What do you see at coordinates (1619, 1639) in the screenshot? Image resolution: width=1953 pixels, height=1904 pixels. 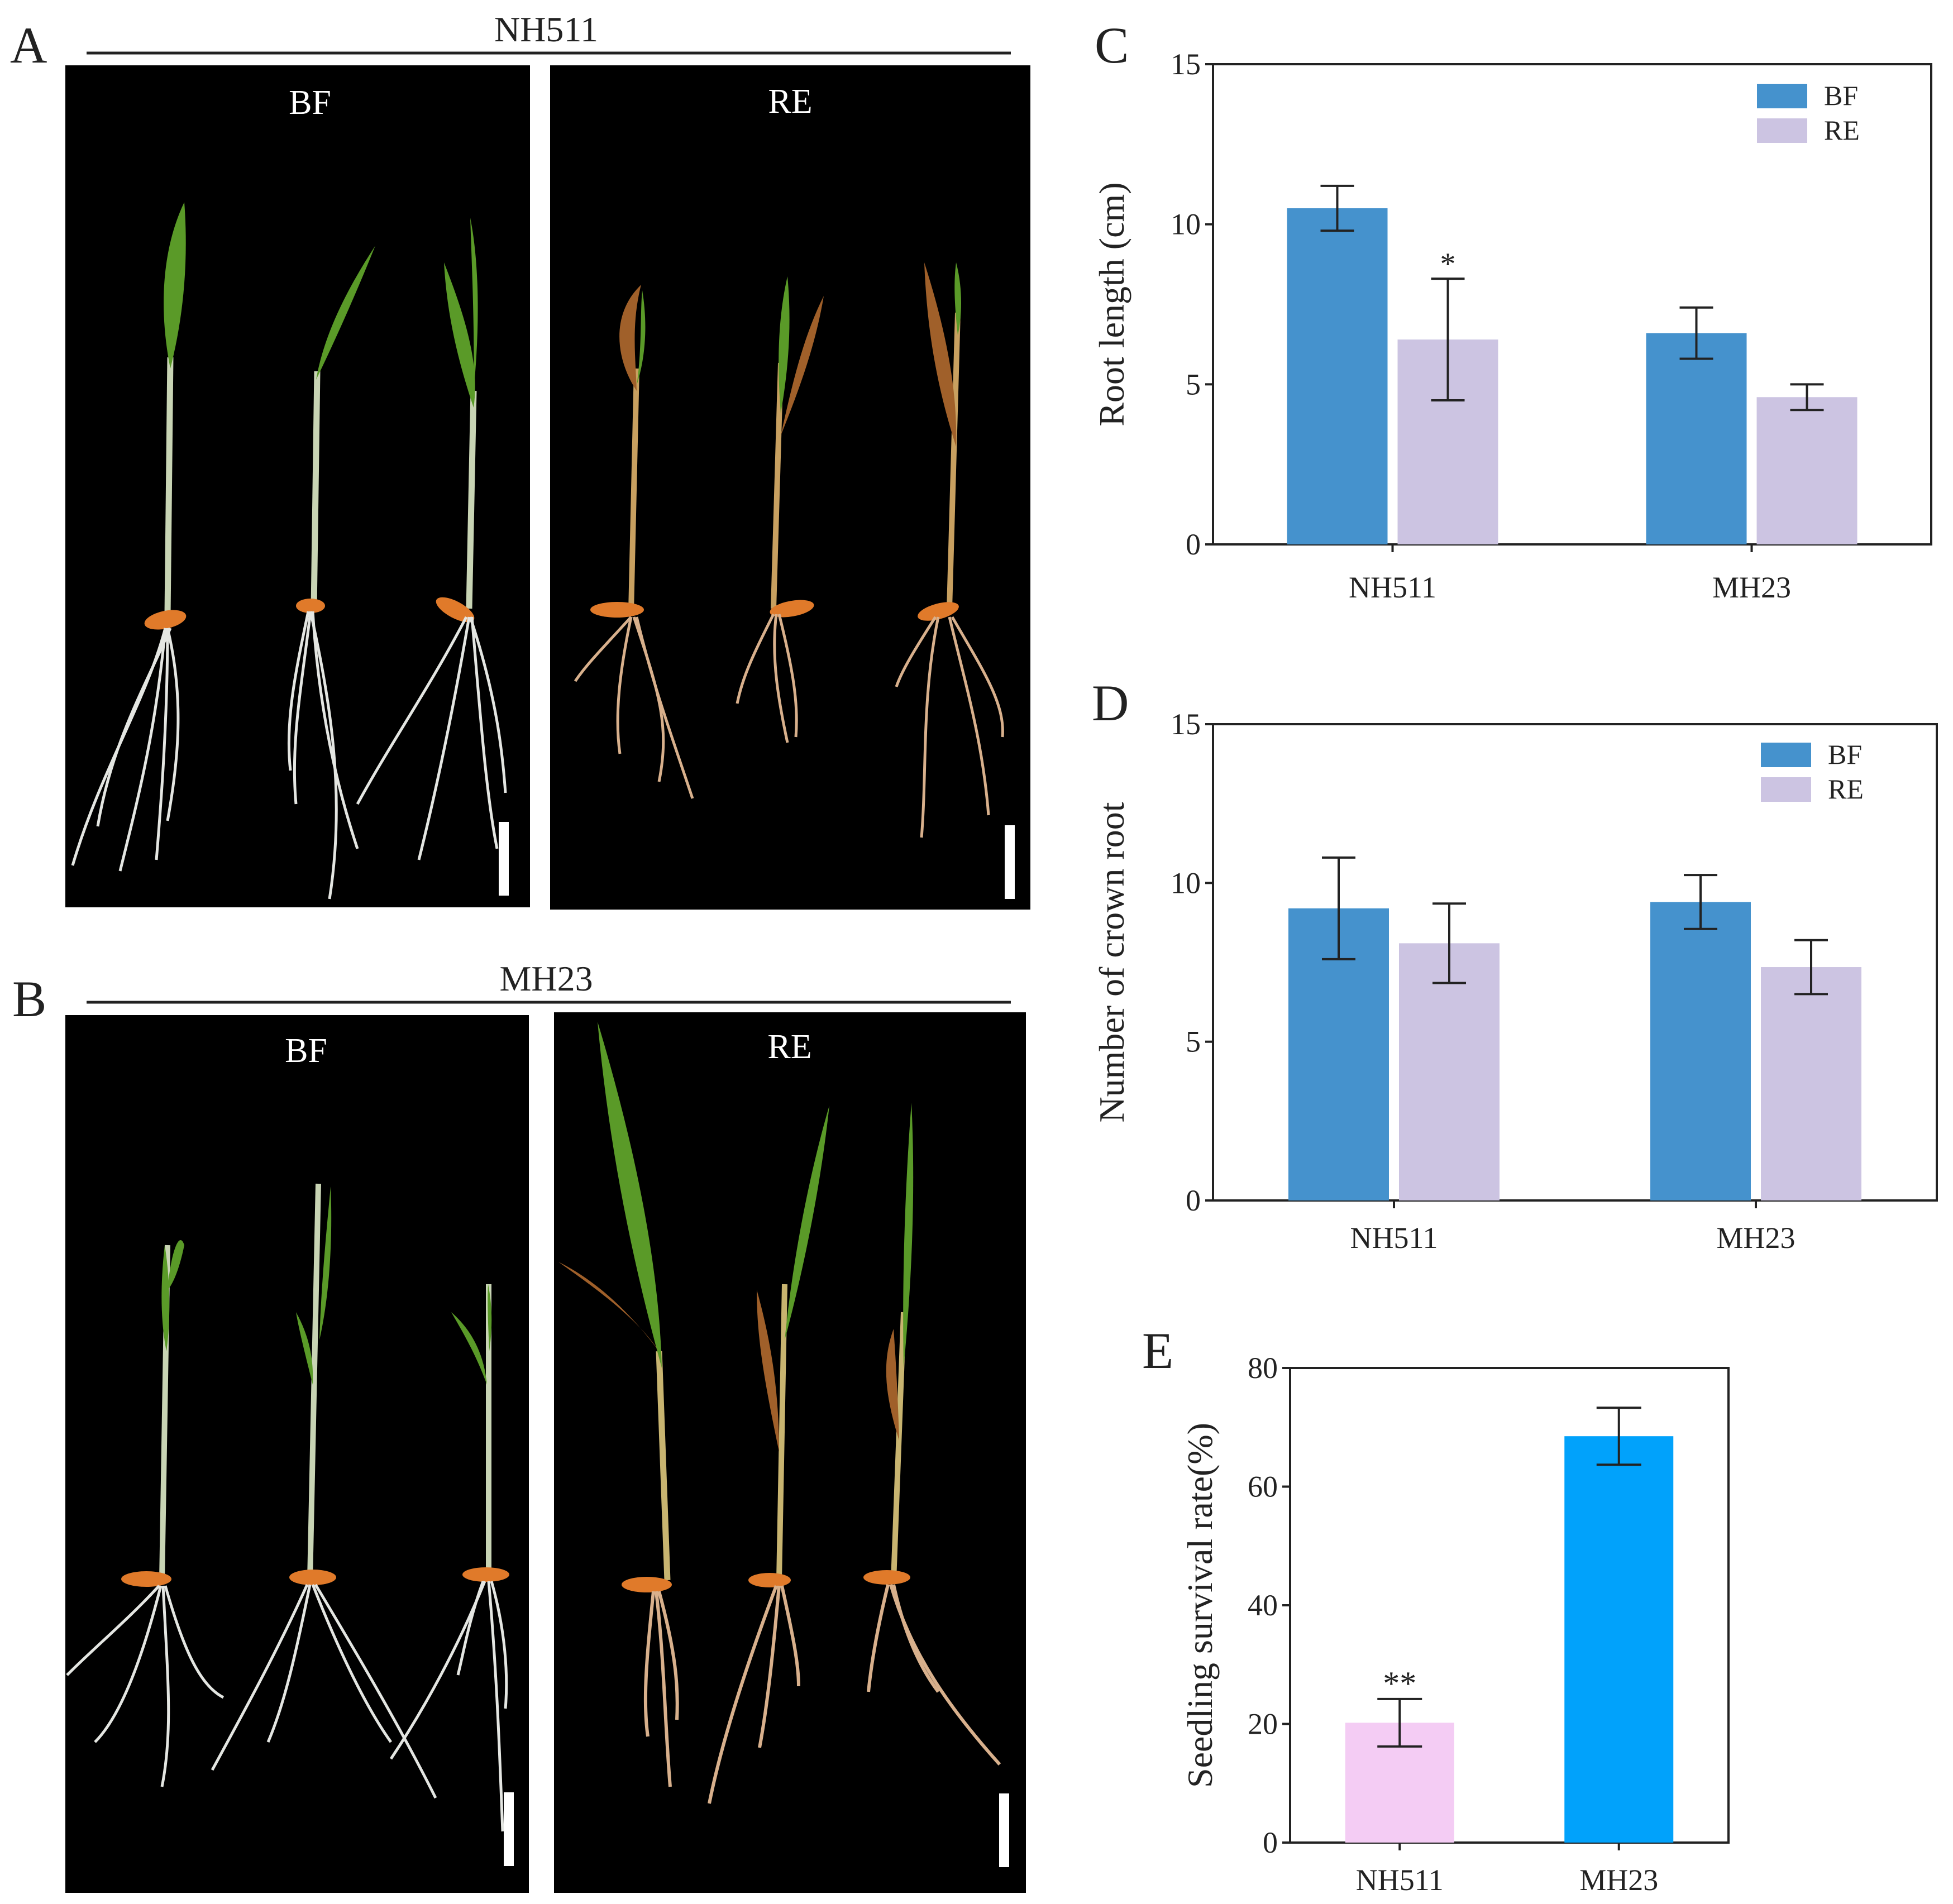 I see `bar-mh23` at bounding box center [1619, 1639].